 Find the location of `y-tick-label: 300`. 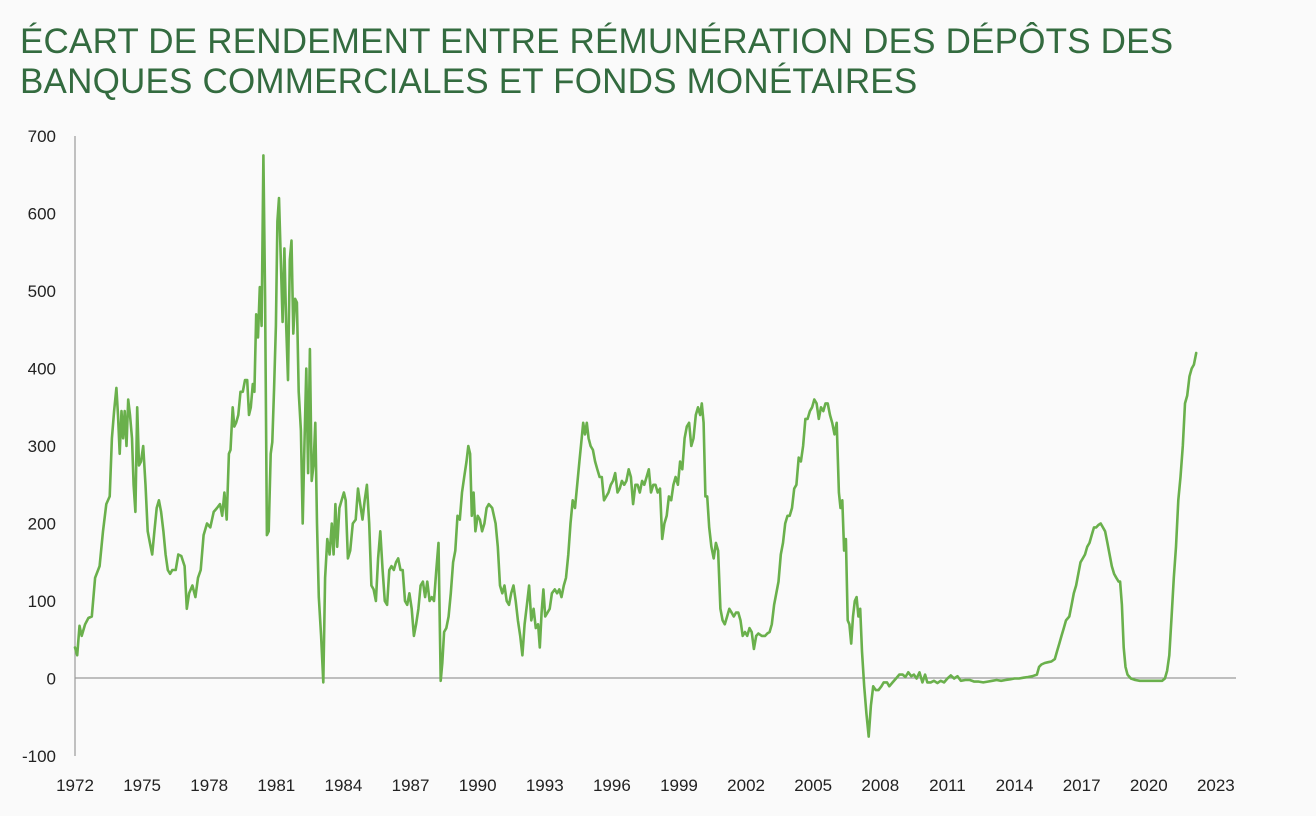

y-tick-label: 300 is located at coordinates (42, 446).